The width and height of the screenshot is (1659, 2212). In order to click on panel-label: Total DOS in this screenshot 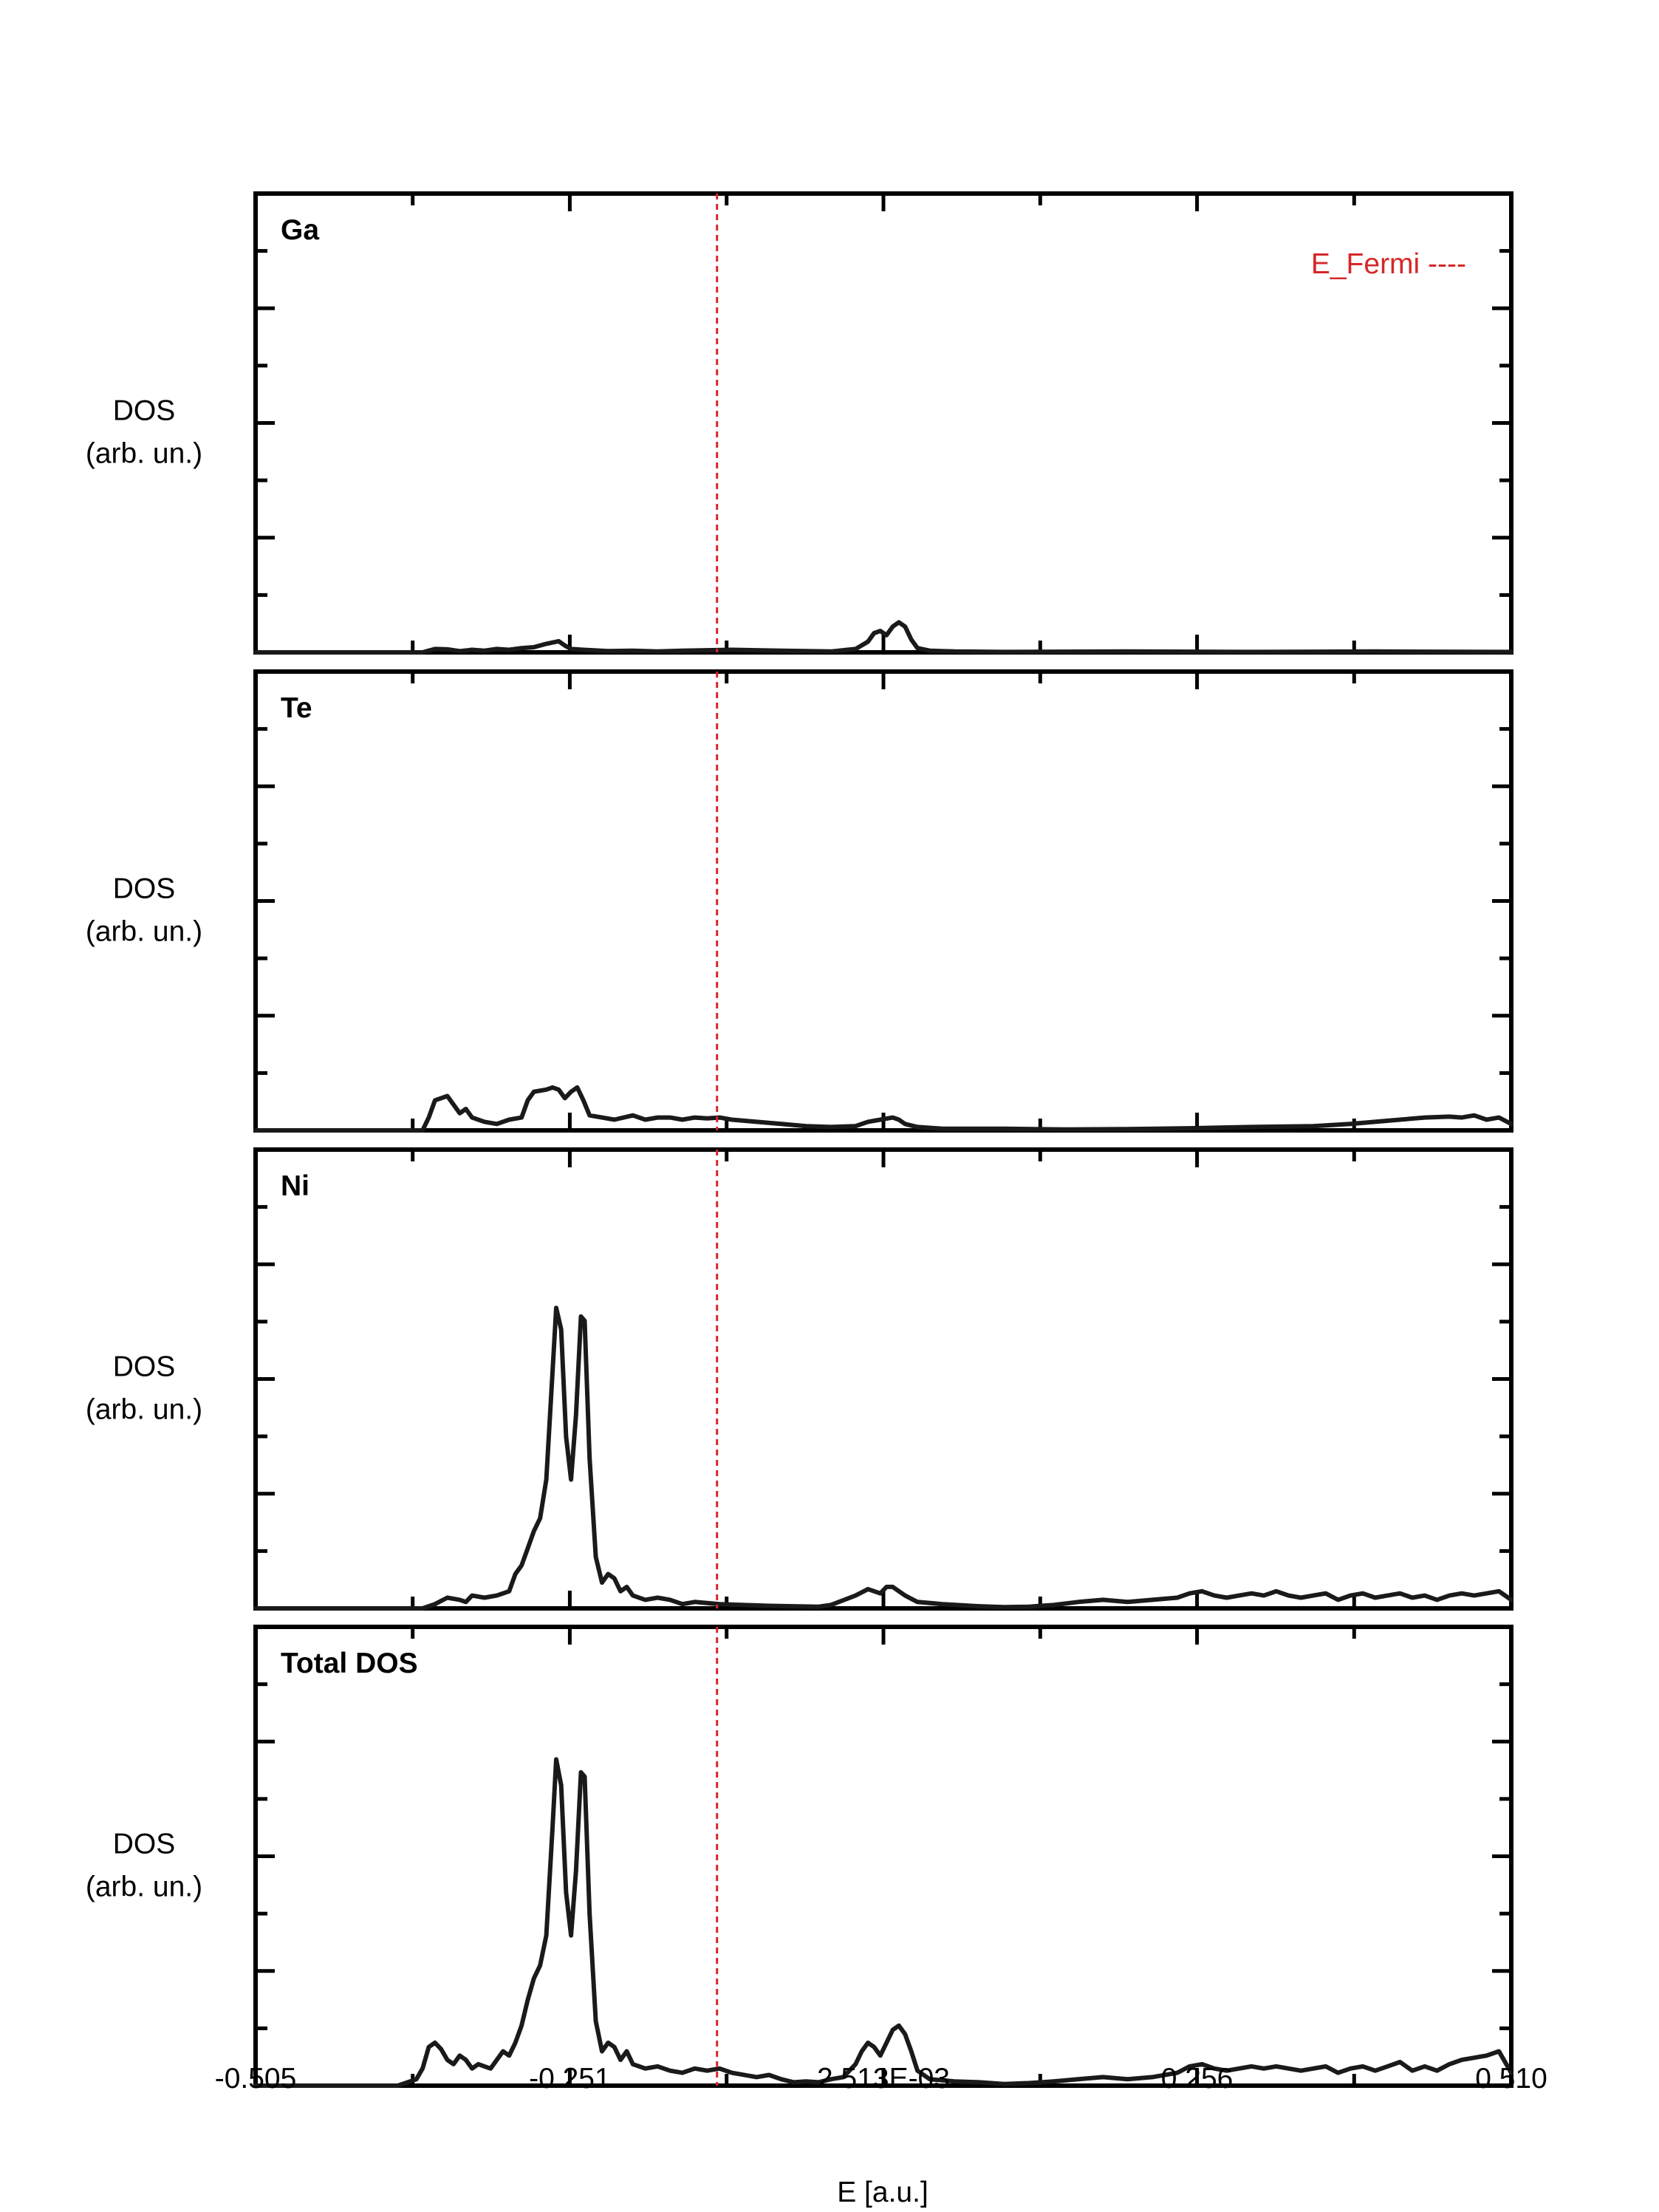, I will do `click(349, 1663)`.